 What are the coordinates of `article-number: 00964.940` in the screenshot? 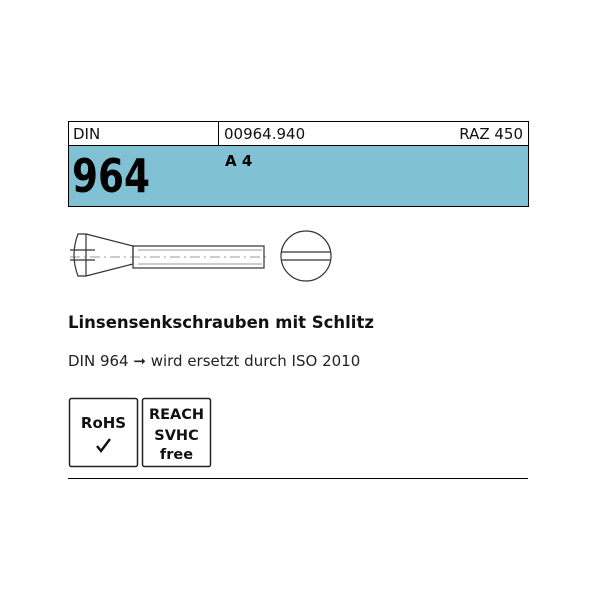 It's located at (264, 134).